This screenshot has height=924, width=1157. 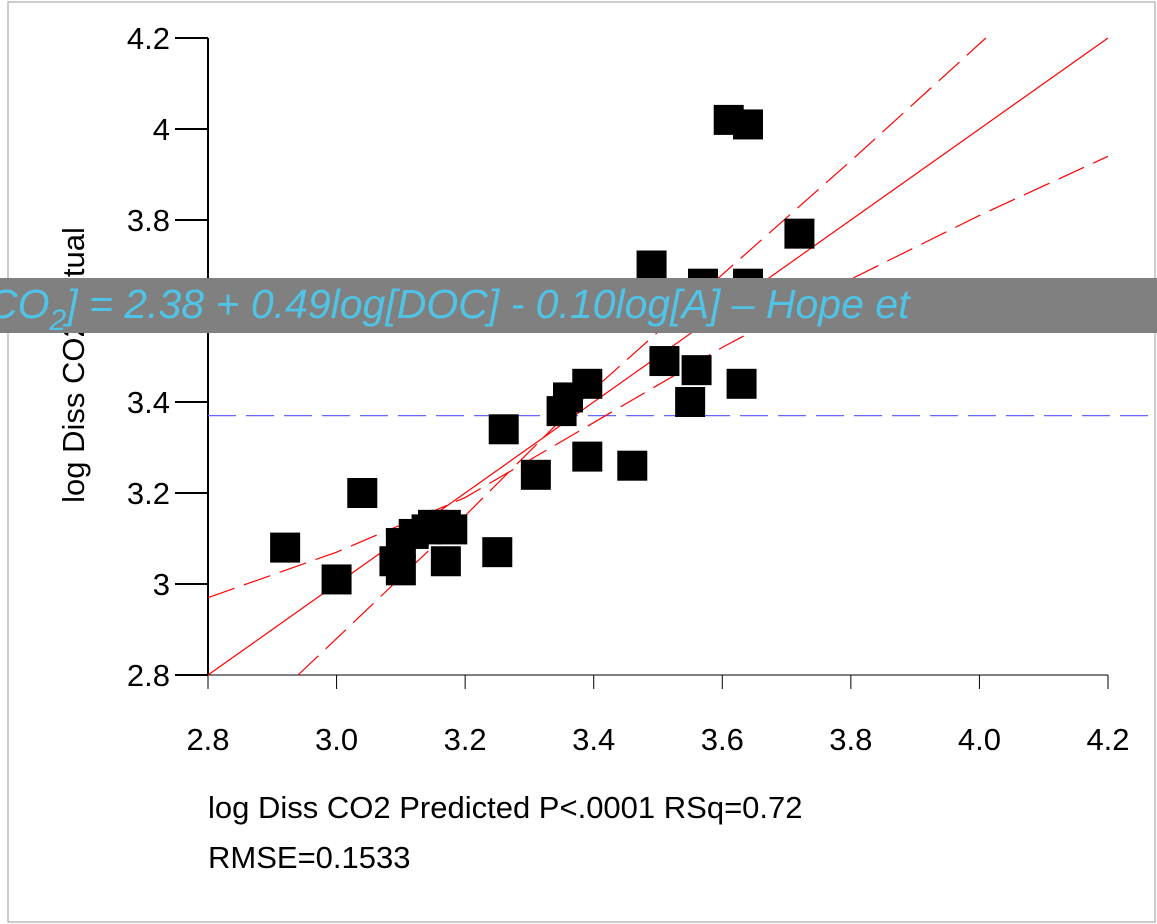 What do you see at coordinates (148, 675) in the screenshot?
I see `y-tick-label: 2.8` at bounding box center [148, 675].